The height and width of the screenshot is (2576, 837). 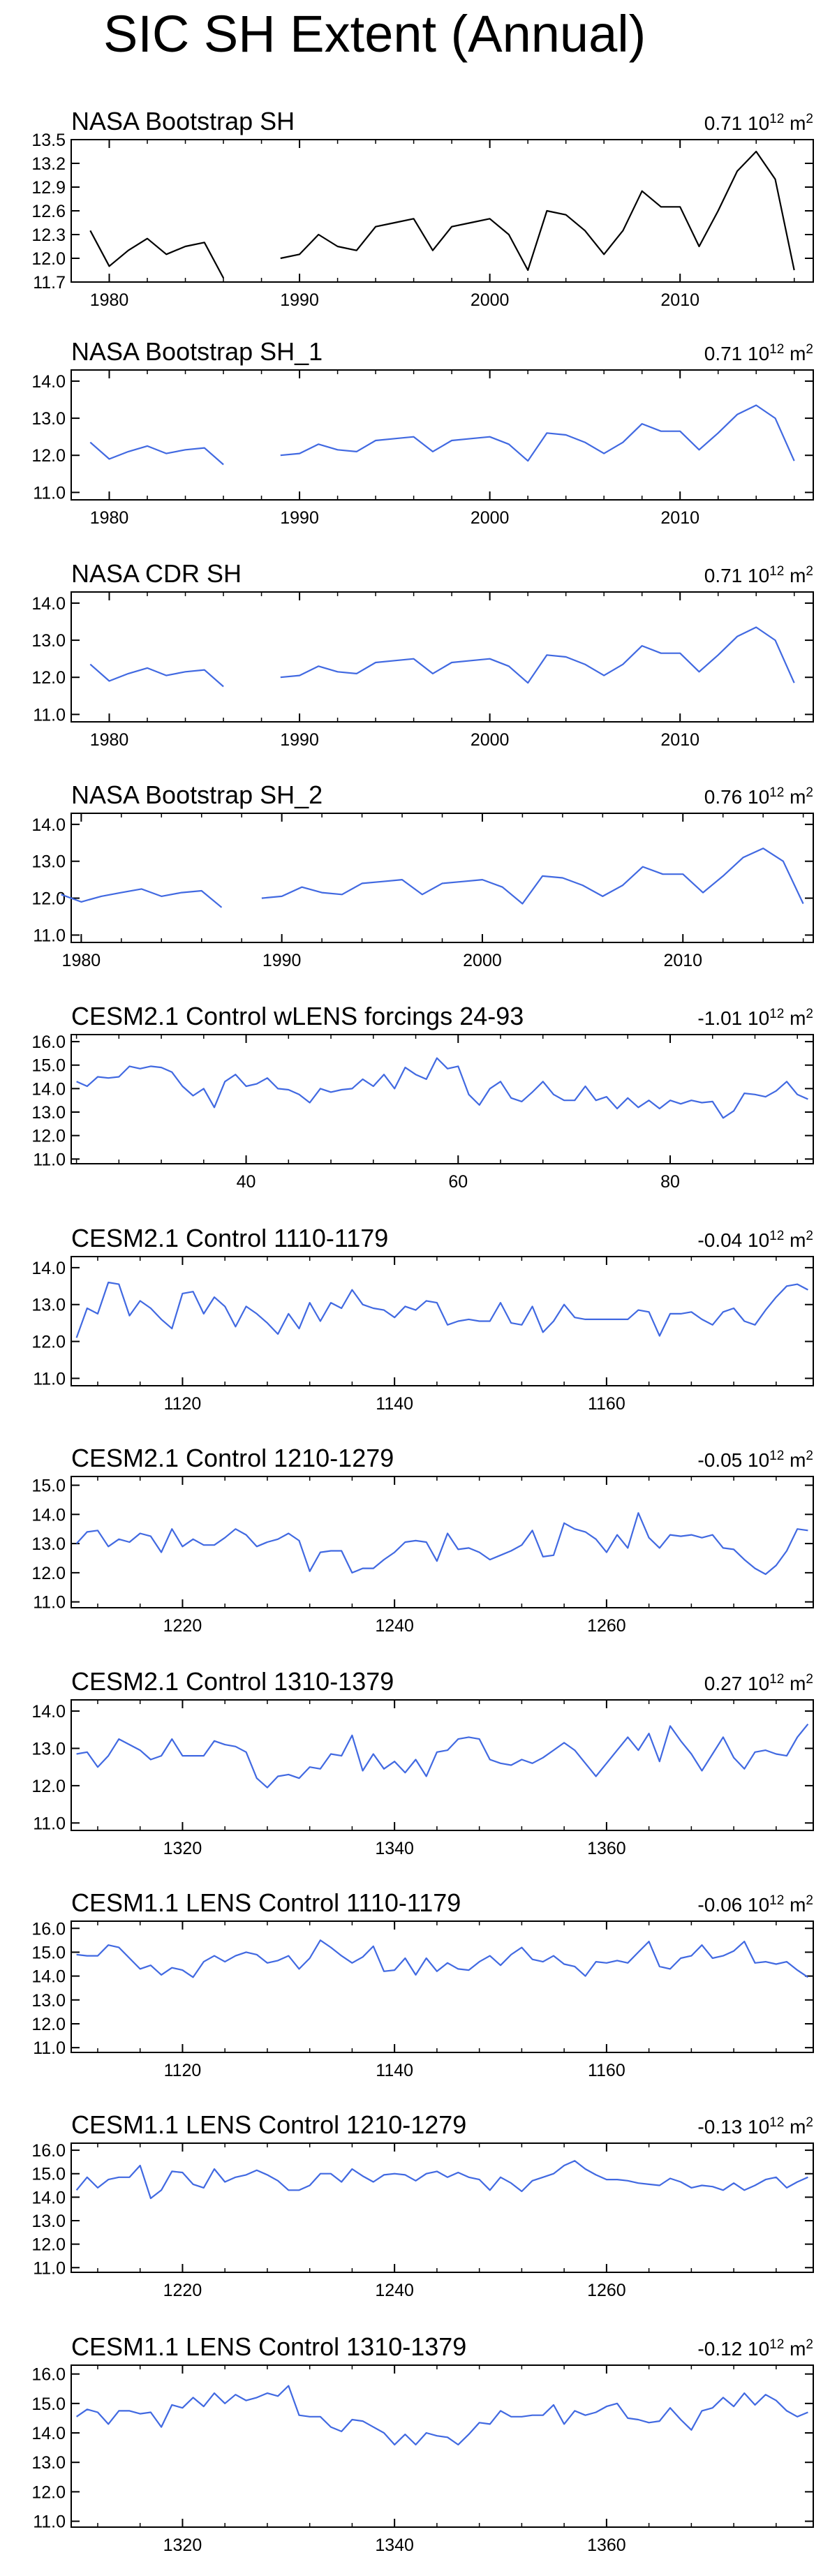 What do you see at coordinates (48, 164) in the screenshot?
I see `y-tick-label: 13.2` at bounding box center [48, 164].